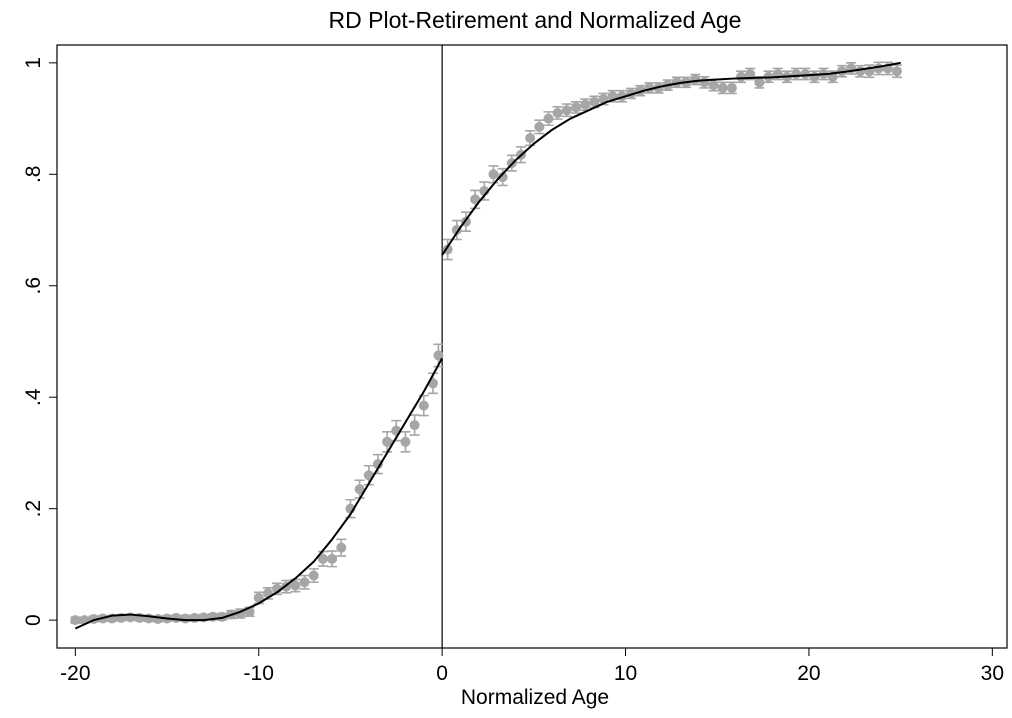 This screenshot has width=1012, height=718. Describe the element at coordinates (33, 175) in the screenshot. I see `y-tick-label: .8` at that location.